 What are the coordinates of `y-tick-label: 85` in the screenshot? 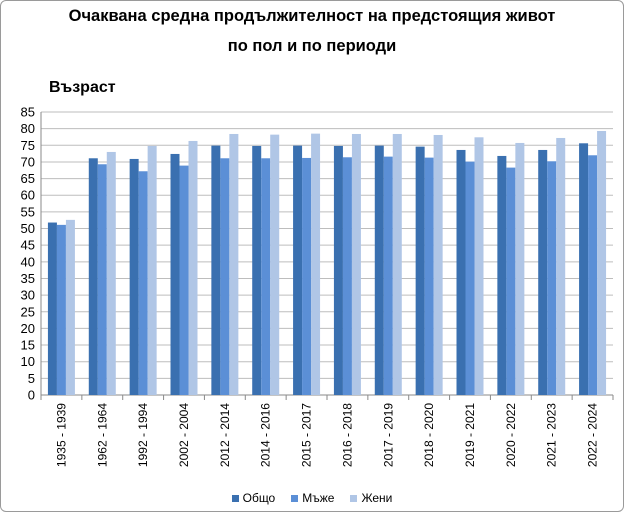 It's located at (28, 112).